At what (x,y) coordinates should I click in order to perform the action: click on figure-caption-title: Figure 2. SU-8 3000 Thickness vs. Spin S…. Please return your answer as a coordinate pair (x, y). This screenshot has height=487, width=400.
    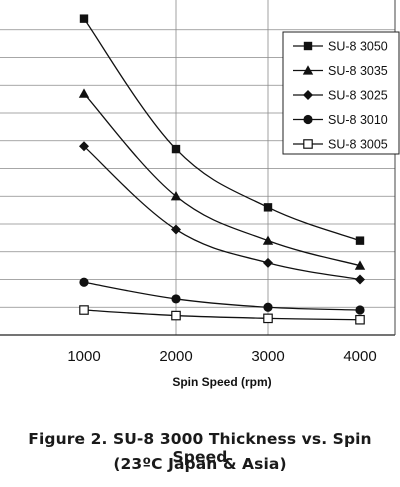
    Looking at the image, I should click on (200, 448).